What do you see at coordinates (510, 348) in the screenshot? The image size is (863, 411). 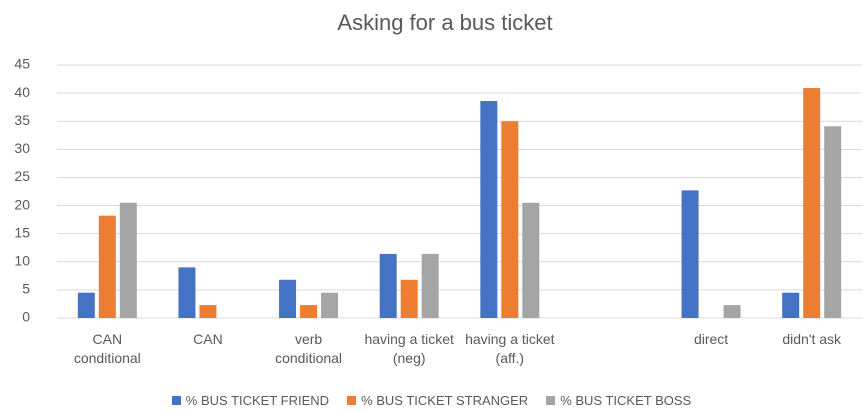 I see `x-tick-label: having a ticket (aff.)` at bounding box center [510, 348].